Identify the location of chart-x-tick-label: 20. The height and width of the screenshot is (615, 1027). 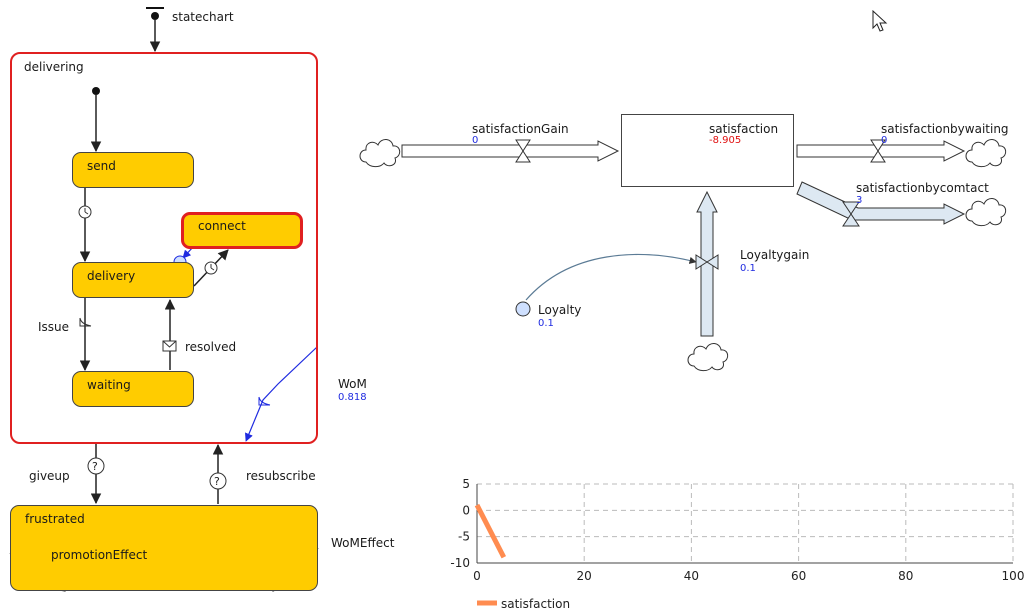
(584, 576).